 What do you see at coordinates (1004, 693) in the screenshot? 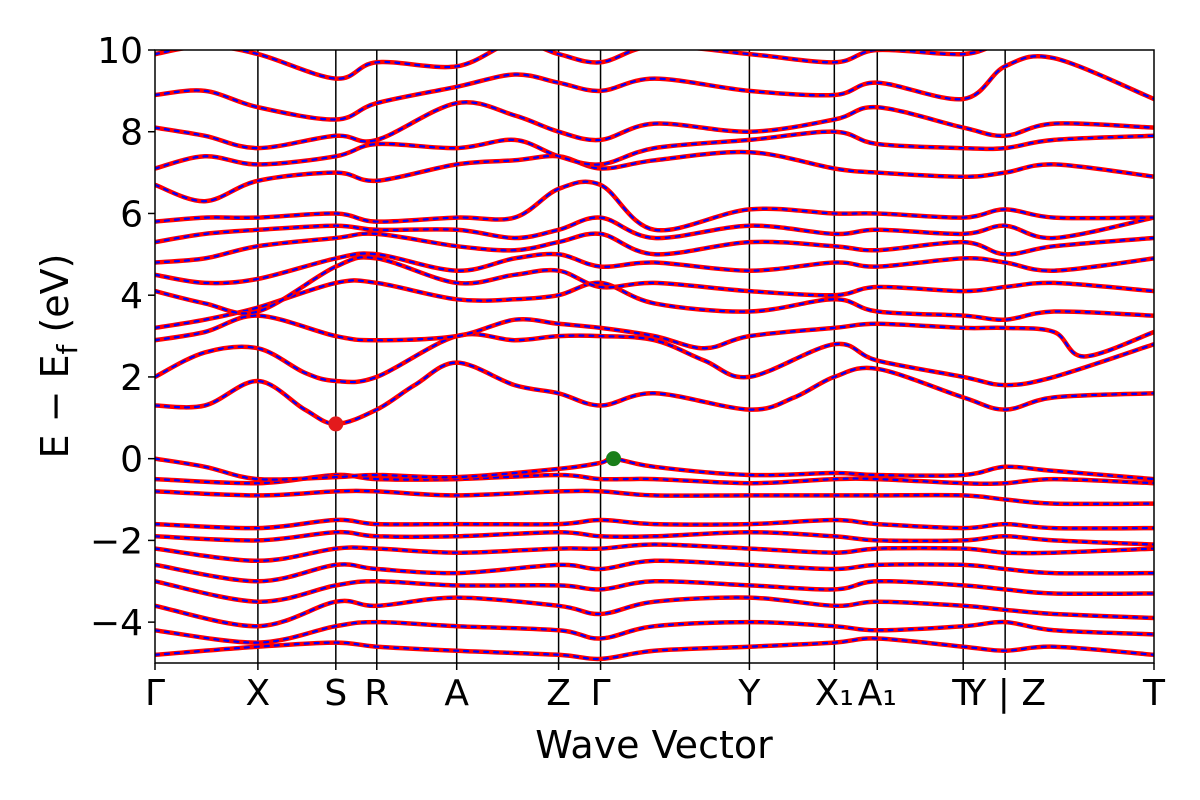
I see `x-tick-label: Y | Z` at bounding box center [1004, 693].